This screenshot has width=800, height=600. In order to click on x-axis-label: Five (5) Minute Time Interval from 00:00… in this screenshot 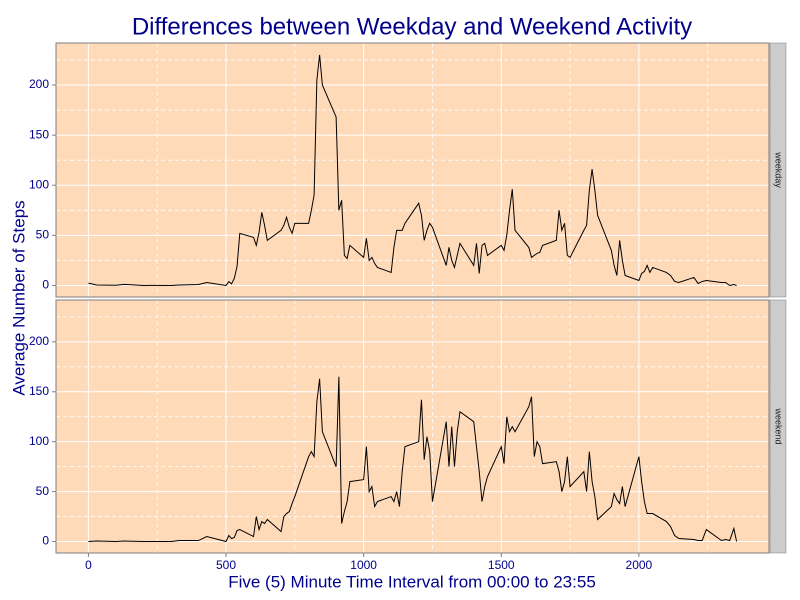, I will do `click(412, 581)`.